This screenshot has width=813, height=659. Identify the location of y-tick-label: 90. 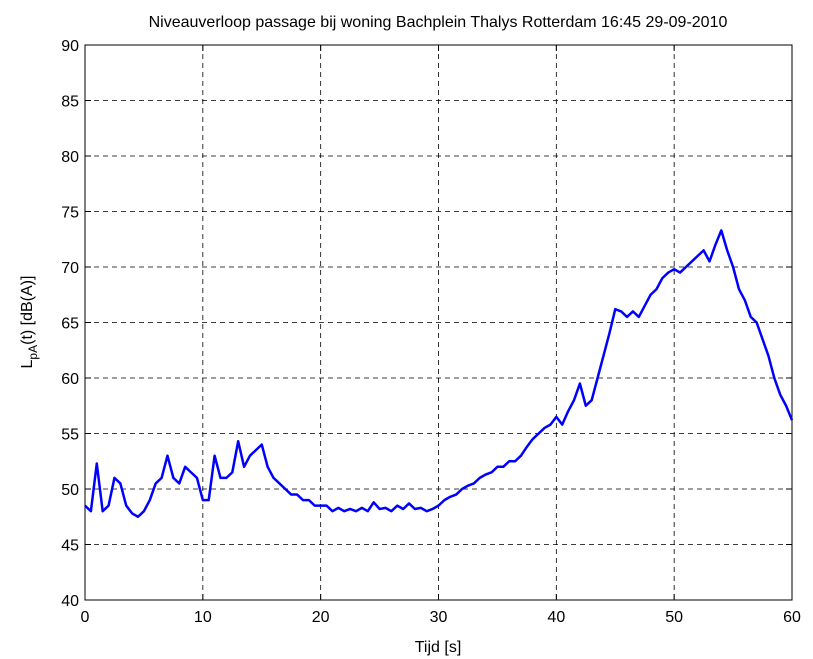
(70, 46).